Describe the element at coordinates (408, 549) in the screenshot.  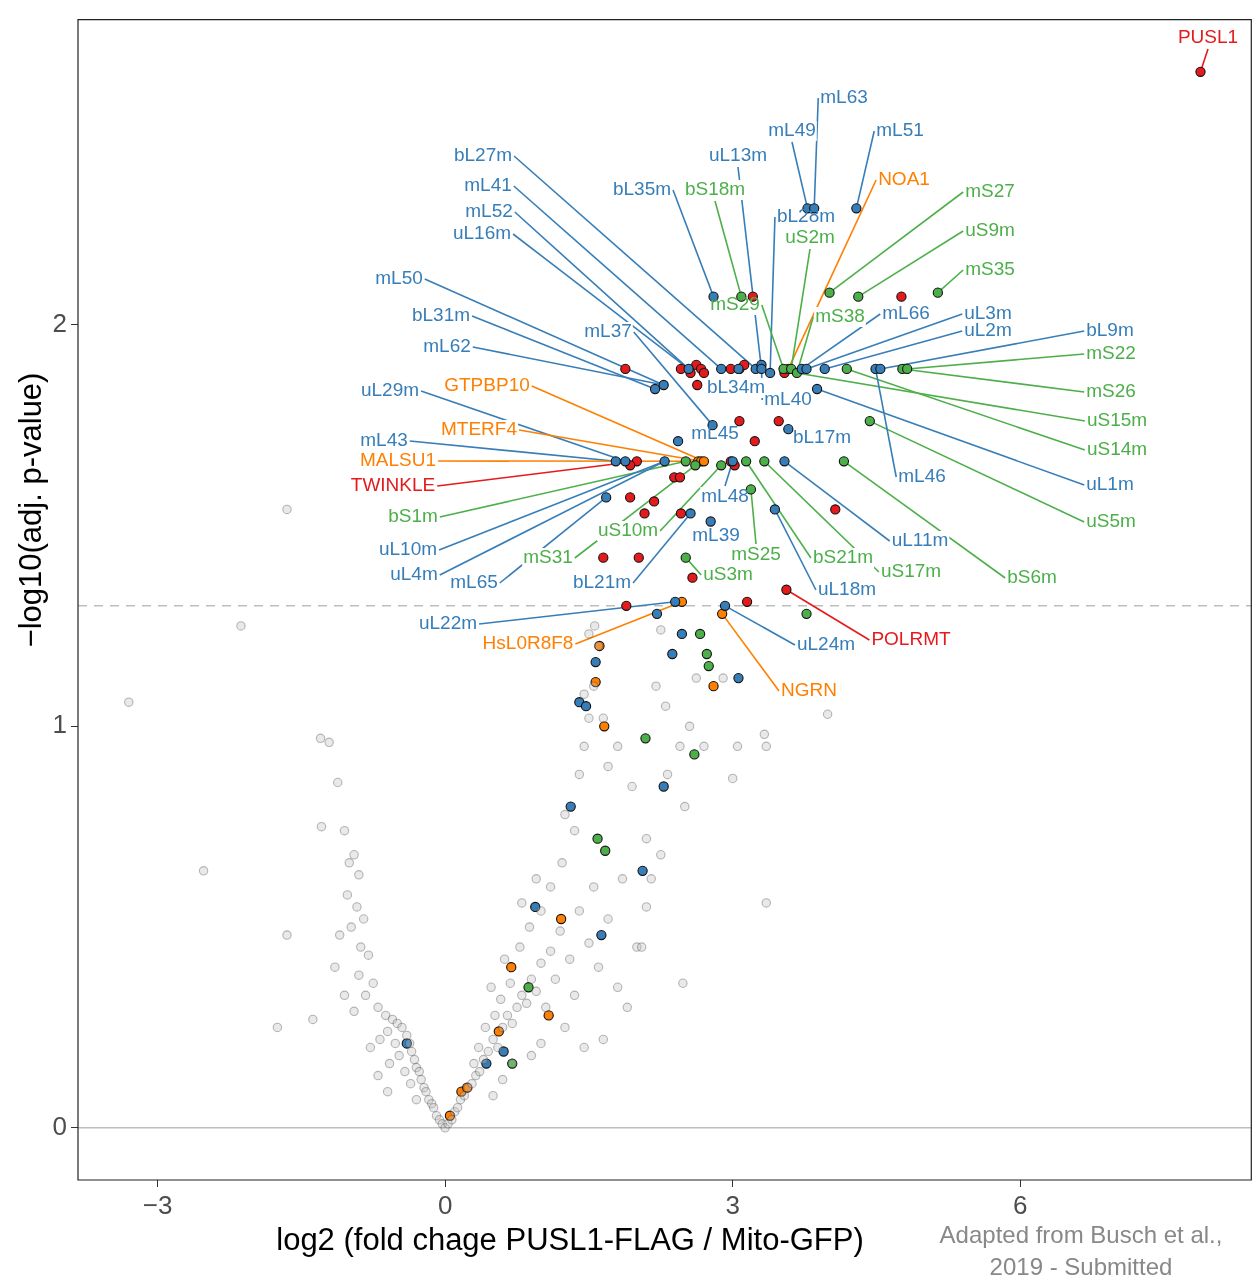
I see `annotation: uL10m` at that location.